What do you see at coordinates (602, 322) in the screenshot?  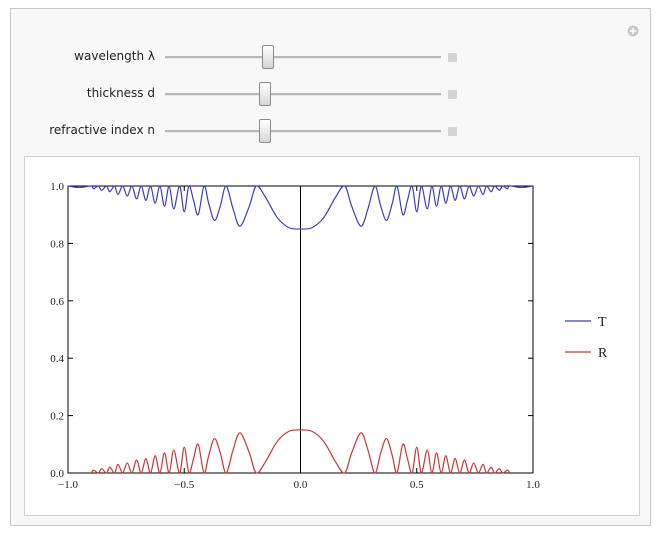 I see `legend-label: T` at bounding box center [602, 322].